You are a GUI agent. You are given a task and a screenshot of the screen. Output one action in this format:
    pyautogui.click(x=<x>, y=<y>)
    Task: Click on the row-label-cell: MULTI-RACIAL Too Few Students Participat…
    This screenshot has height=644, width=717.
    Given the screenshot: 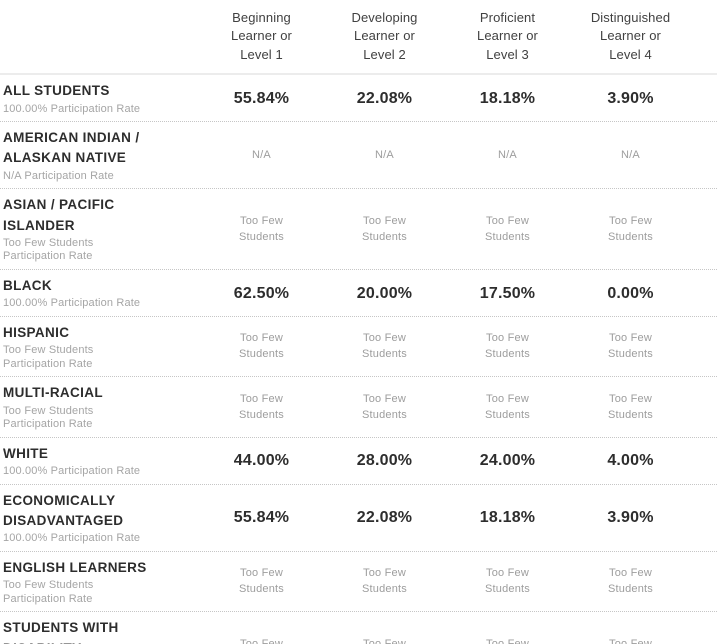 What is the action you would take?
    pyautogui.click(x=100, y=407)
    